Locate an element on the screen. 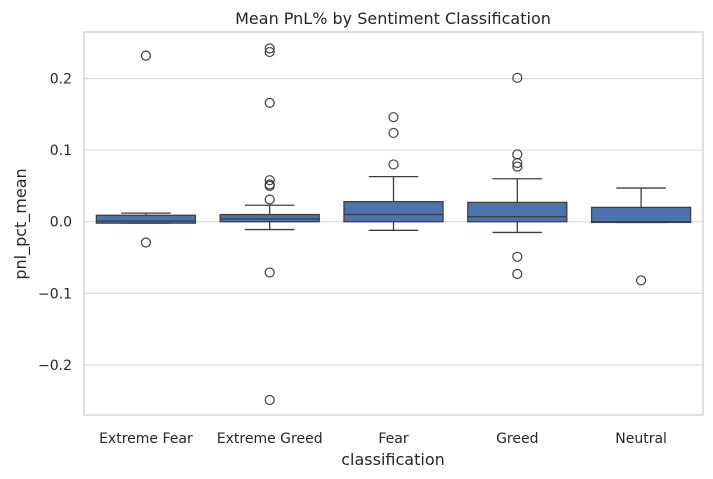 Image resolution: width=713 pixels, height=479 pixels. box-extreme-greed is located at coordinates (269, 224).